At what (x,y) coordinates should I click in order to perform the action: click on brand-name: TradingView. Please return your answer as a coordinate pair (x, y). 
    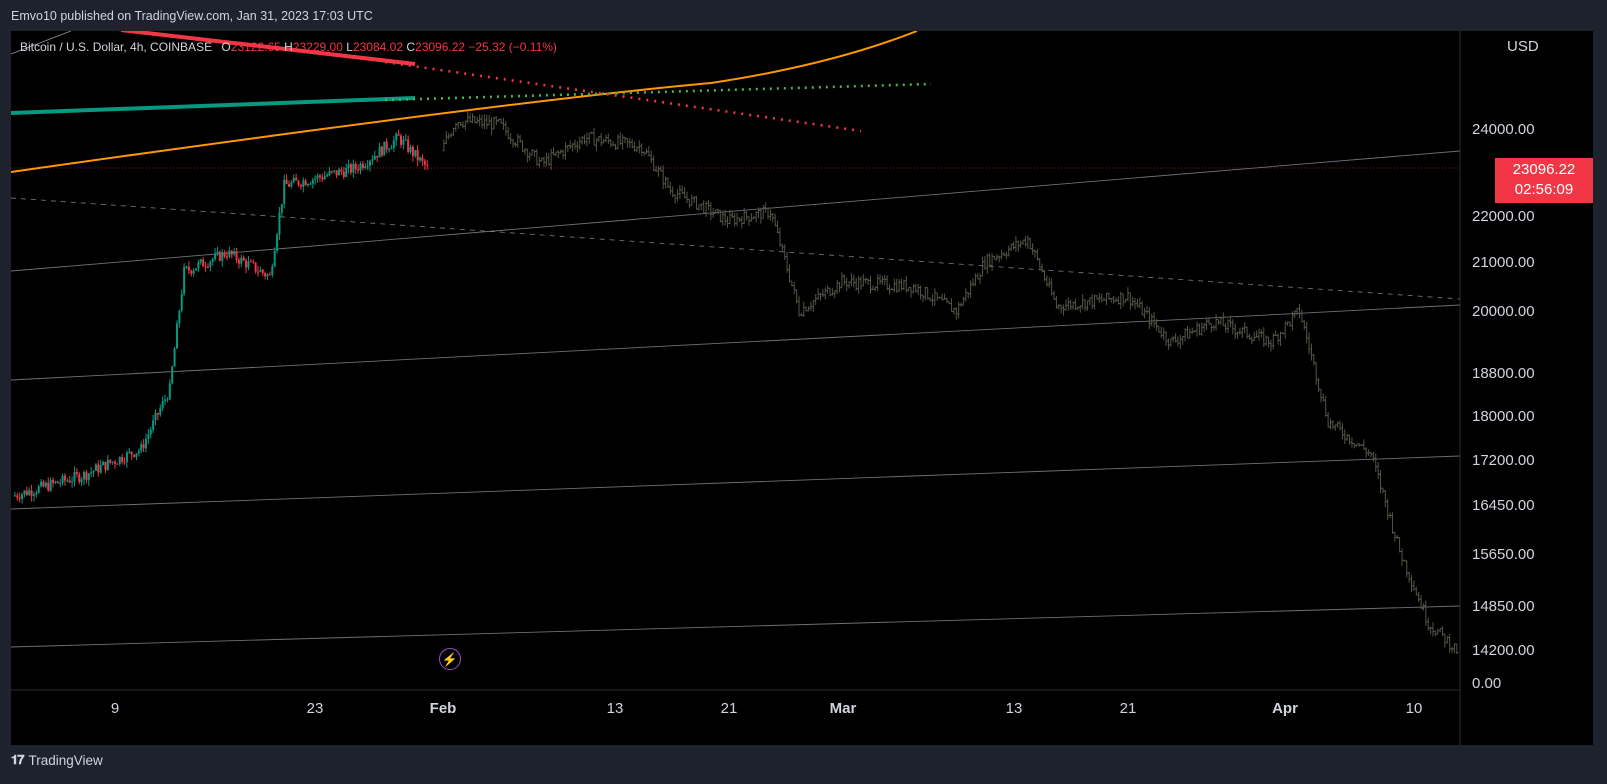
    Looking at the image, I should click on (65, 760).